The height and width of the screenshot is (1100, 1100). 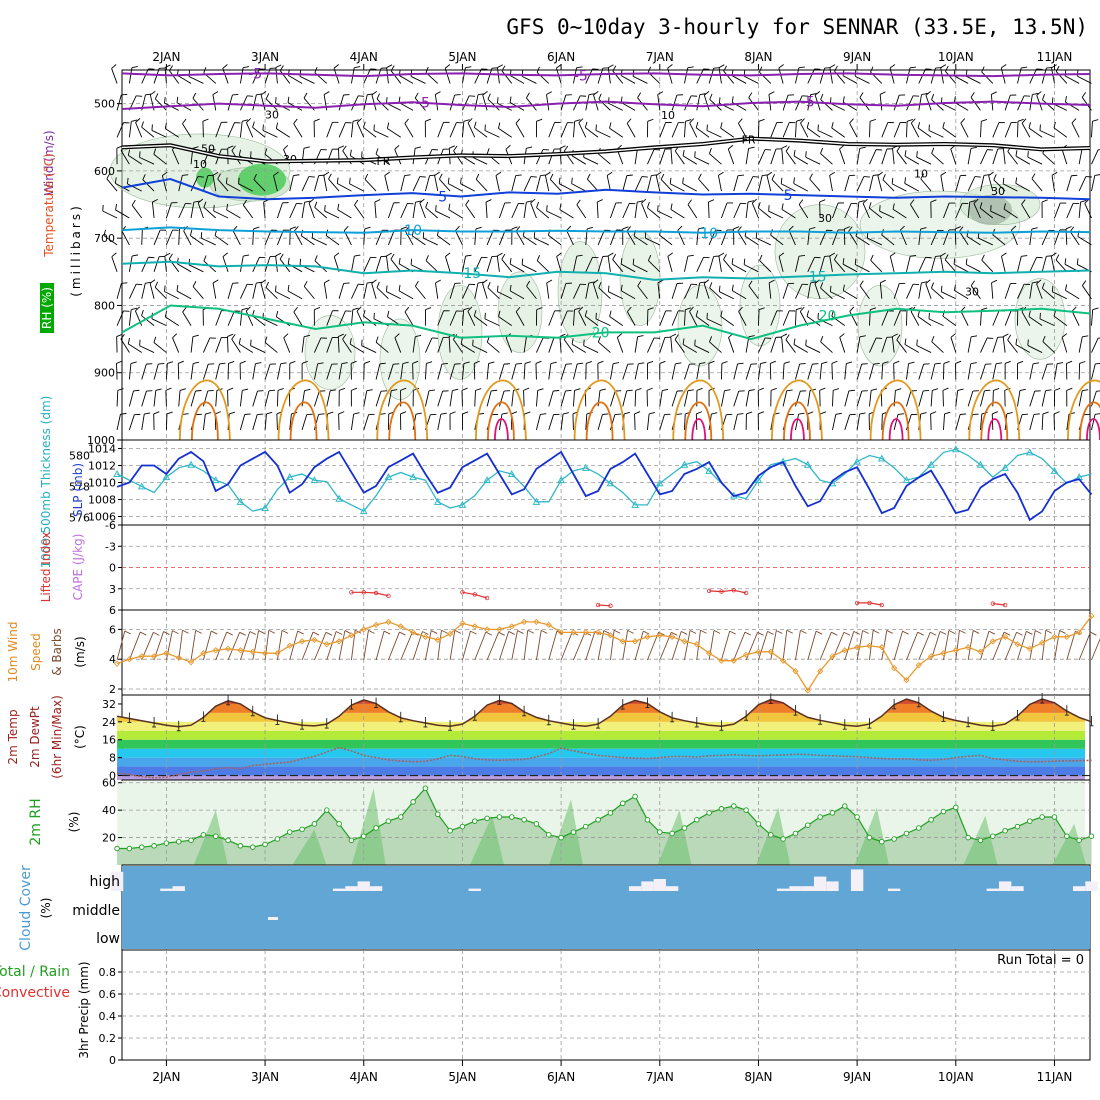 I want to click on rh-tick-label: 20, so click(x=109, y=838).